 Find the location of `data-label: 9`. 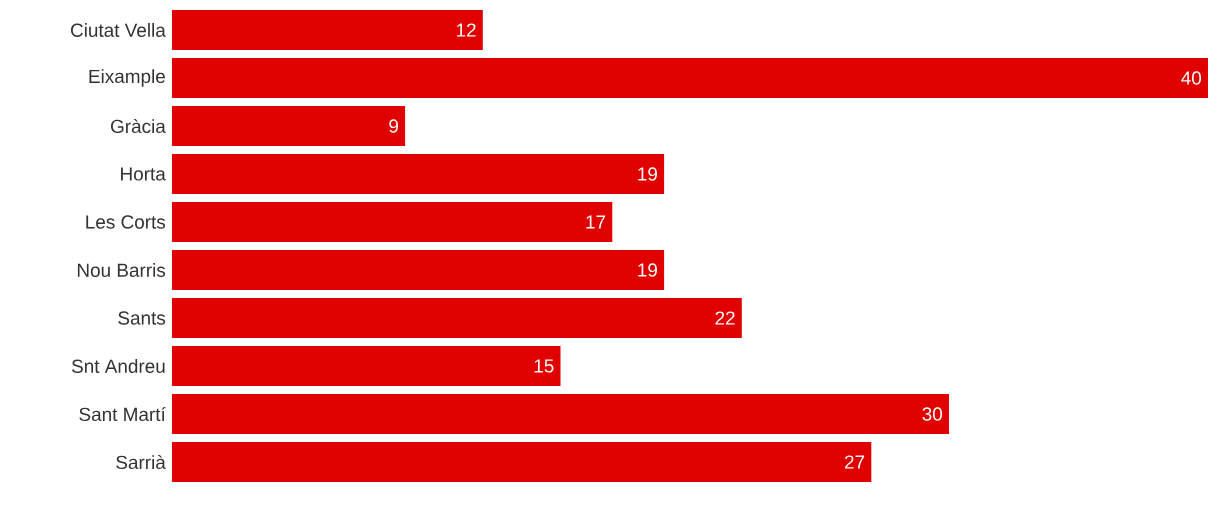

data-label: 9 is located at coordinates (393, 126).